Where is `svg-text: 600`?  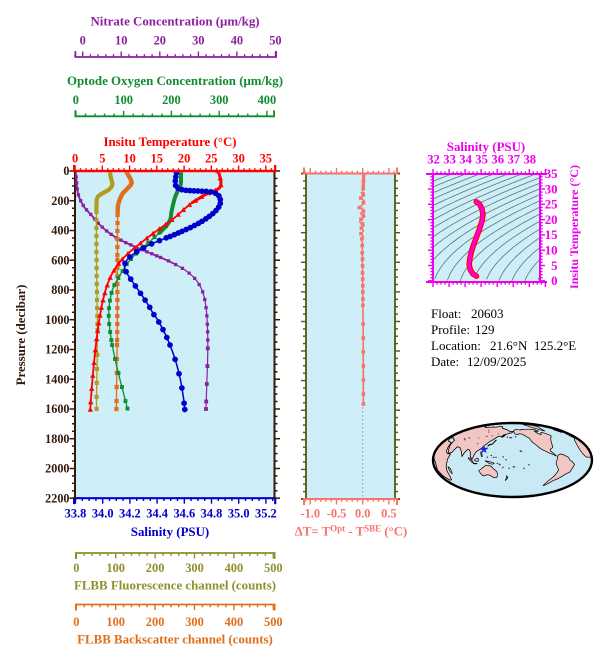 svg-text: 600 is located at coordinates (60, 260).